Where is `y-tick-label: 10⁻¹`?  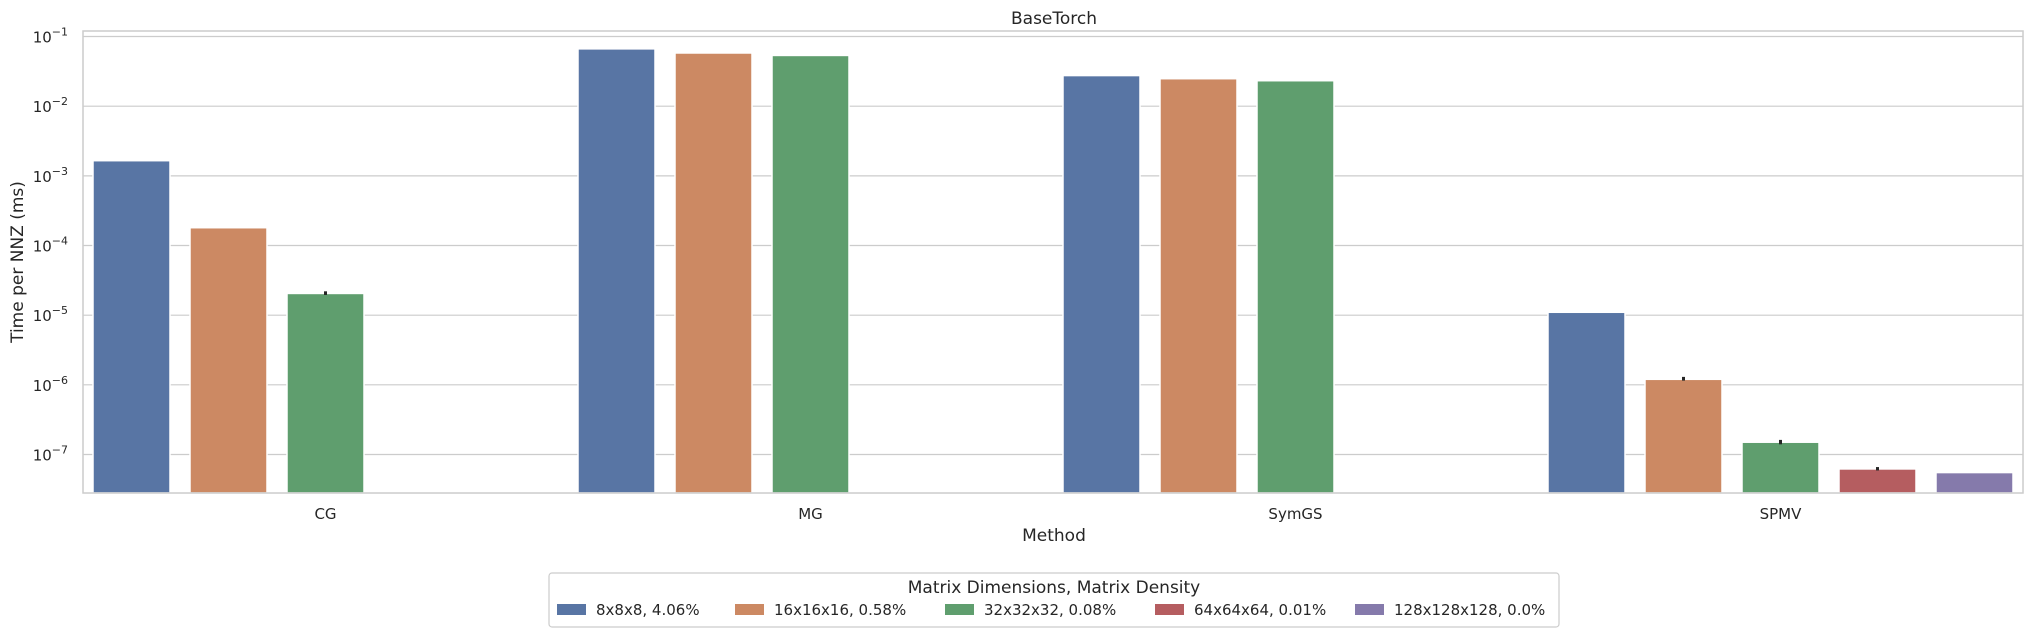 y-tick-label: 10⁻¹ is located at coordinates (50, 36).